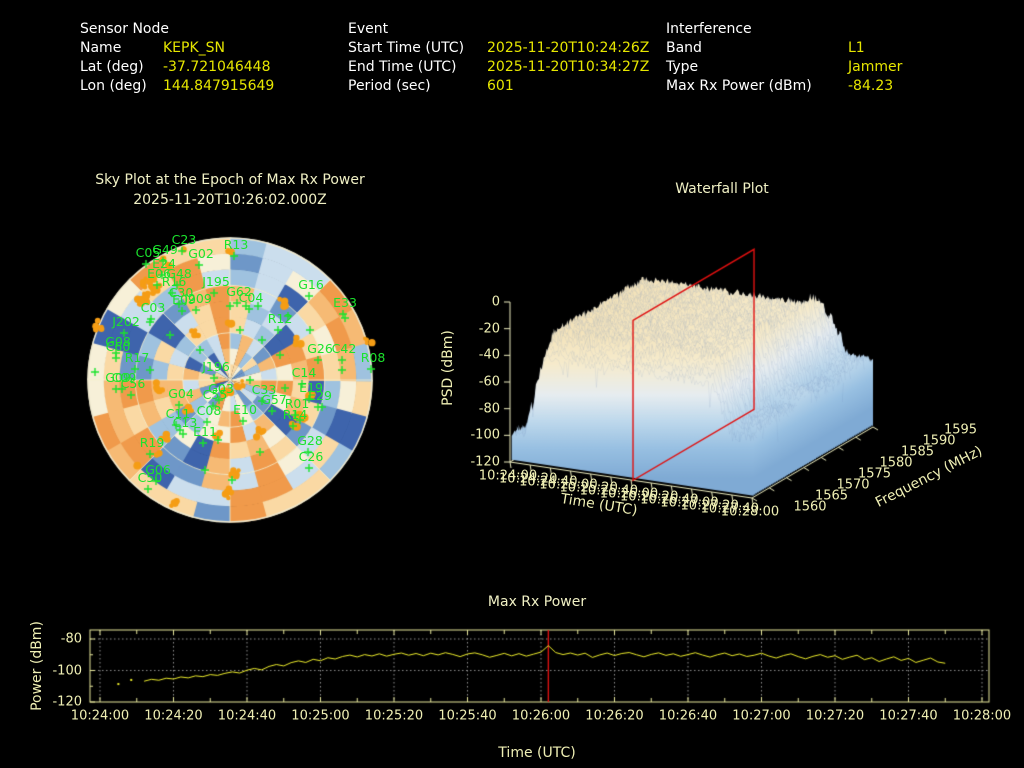 The image size is (1024, 768). I want to click on satellite-label-R19: R19, so click(152, 442).